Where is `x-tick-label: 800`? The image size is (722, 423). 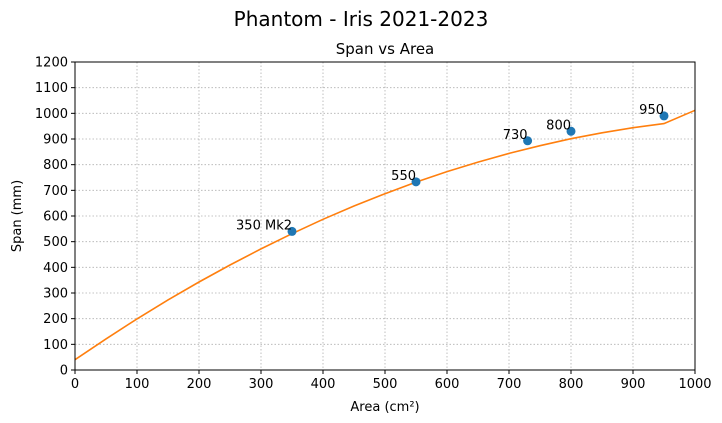 x-tick-label: 800 is located at coordinates (571, 384).